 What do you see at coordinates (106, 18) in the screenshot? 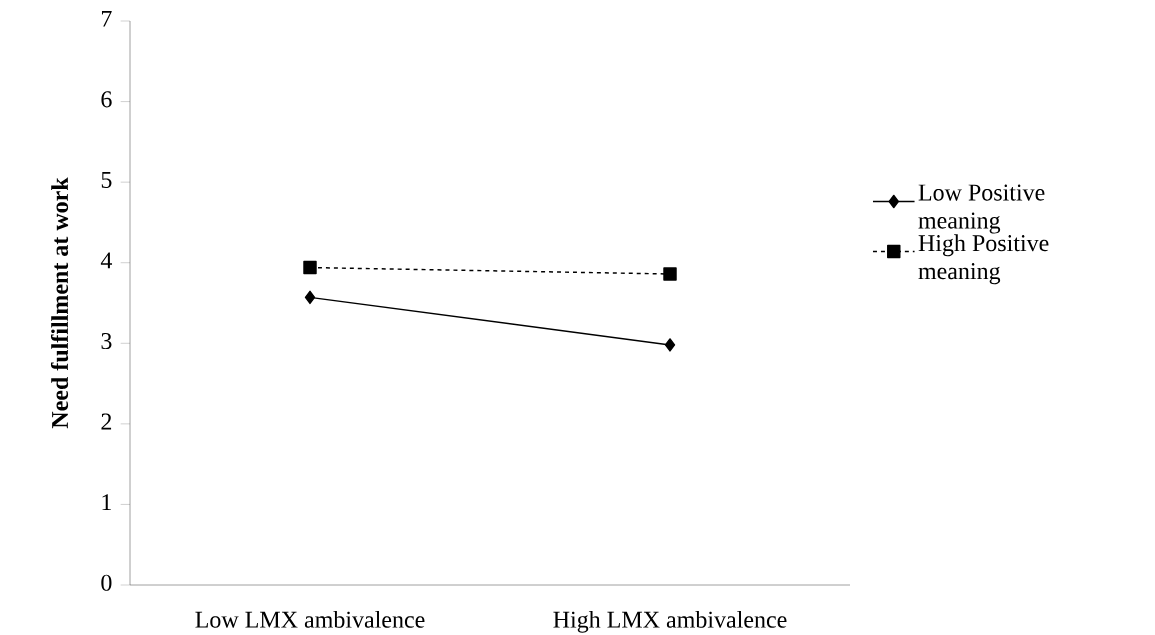
I see `y-tick-label: 7` at bounding box center [106, 18].